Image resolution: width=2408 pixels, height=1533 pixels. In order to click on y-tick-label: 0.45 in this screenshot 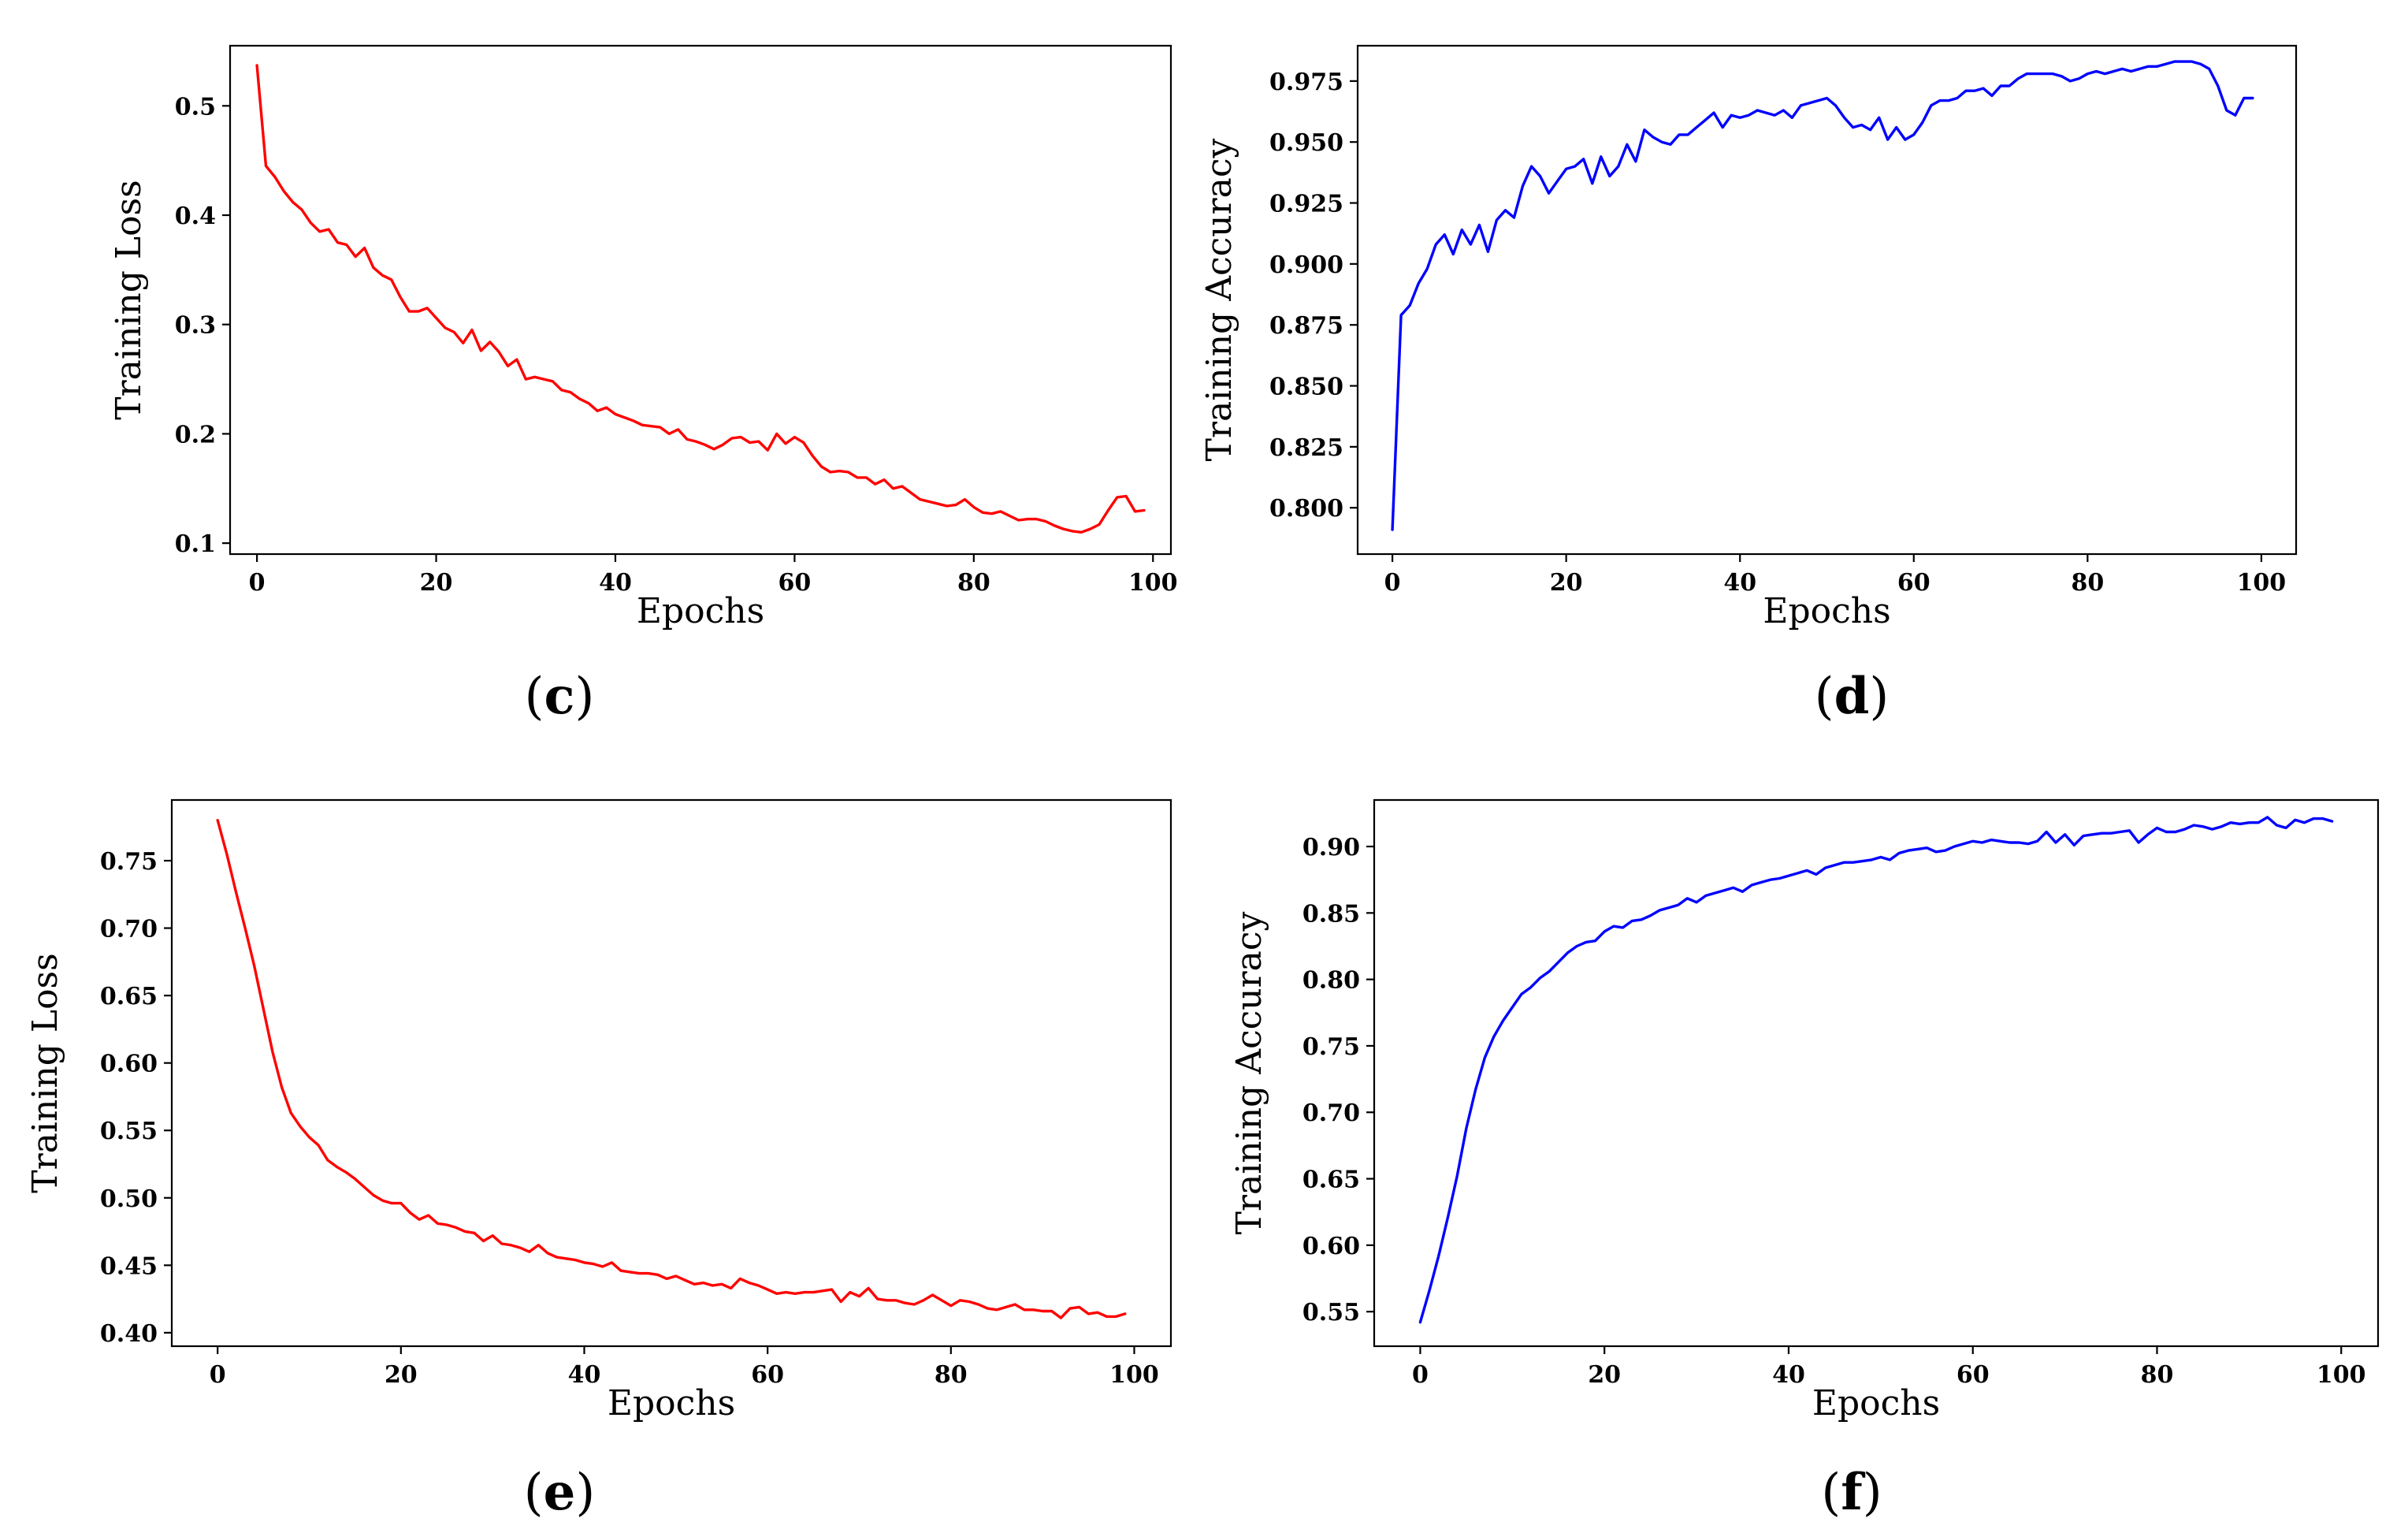, I will do `click(129, 1266)`.